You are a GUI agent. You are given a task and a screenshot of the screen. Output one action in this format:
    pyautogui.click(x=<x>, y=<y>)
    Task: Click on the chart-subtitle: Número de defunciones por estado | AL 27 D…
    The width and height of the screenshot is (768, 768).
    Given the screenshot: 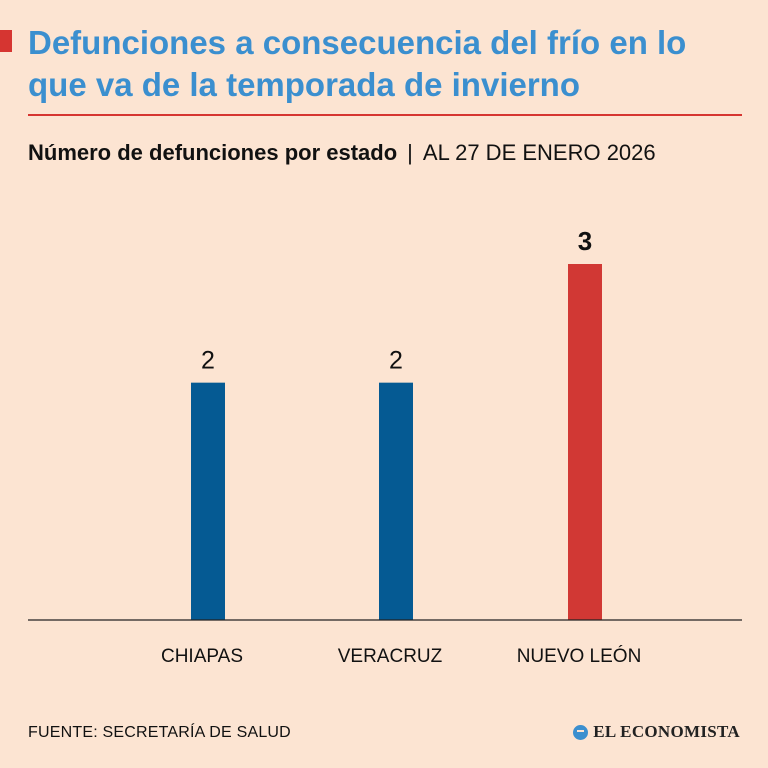 What is the action you would take?
    pyautogui.click(x=342, y=153)
    